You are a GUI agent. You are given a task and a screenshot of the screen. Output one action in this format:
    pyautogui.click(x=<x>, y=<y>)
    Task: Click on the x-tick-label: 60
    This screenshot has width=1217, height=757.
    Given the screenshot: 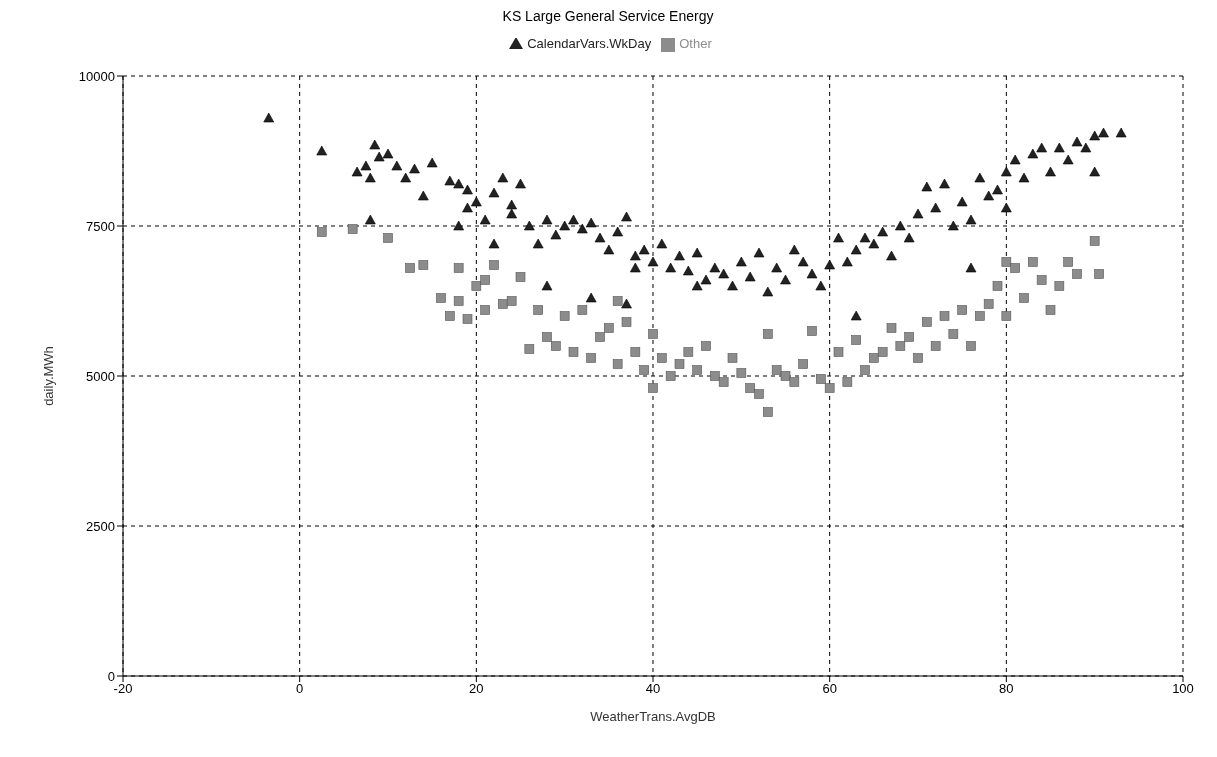 What is the action you would take?
    pyautogui.click(x=829, y=689)
    